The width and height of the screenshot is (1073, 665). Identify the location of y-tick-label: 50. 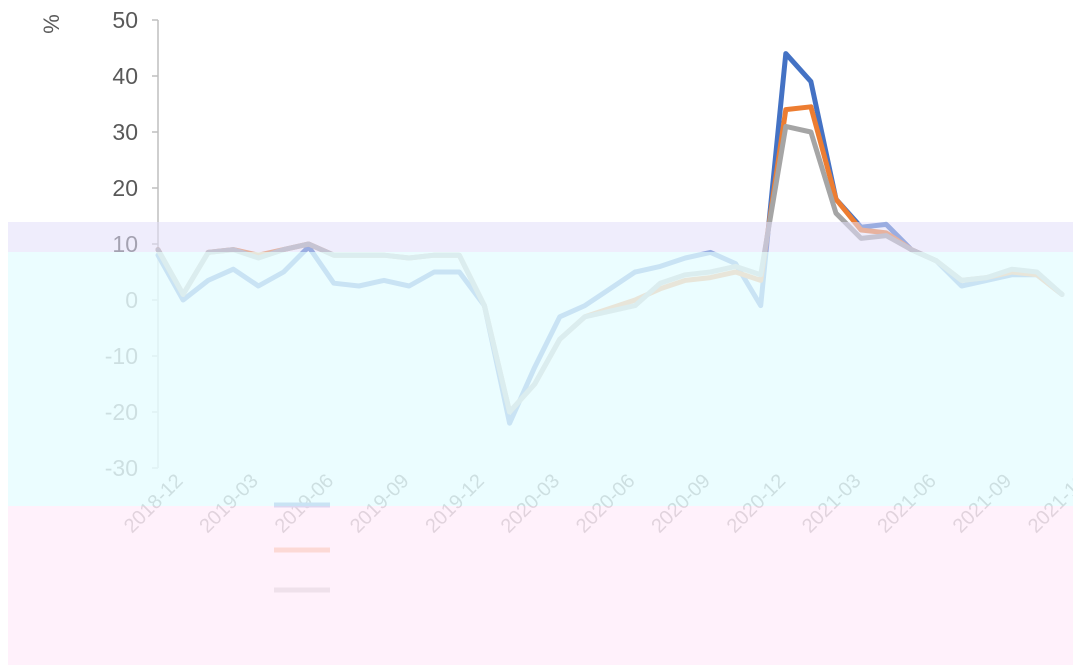
(125, 20).